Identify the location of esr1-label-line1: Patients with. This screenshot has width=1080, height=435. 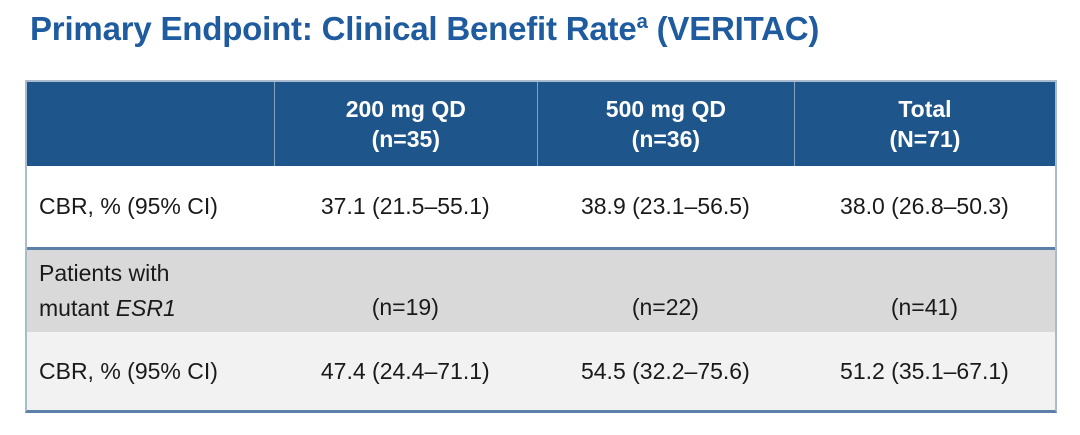
(104, 273).